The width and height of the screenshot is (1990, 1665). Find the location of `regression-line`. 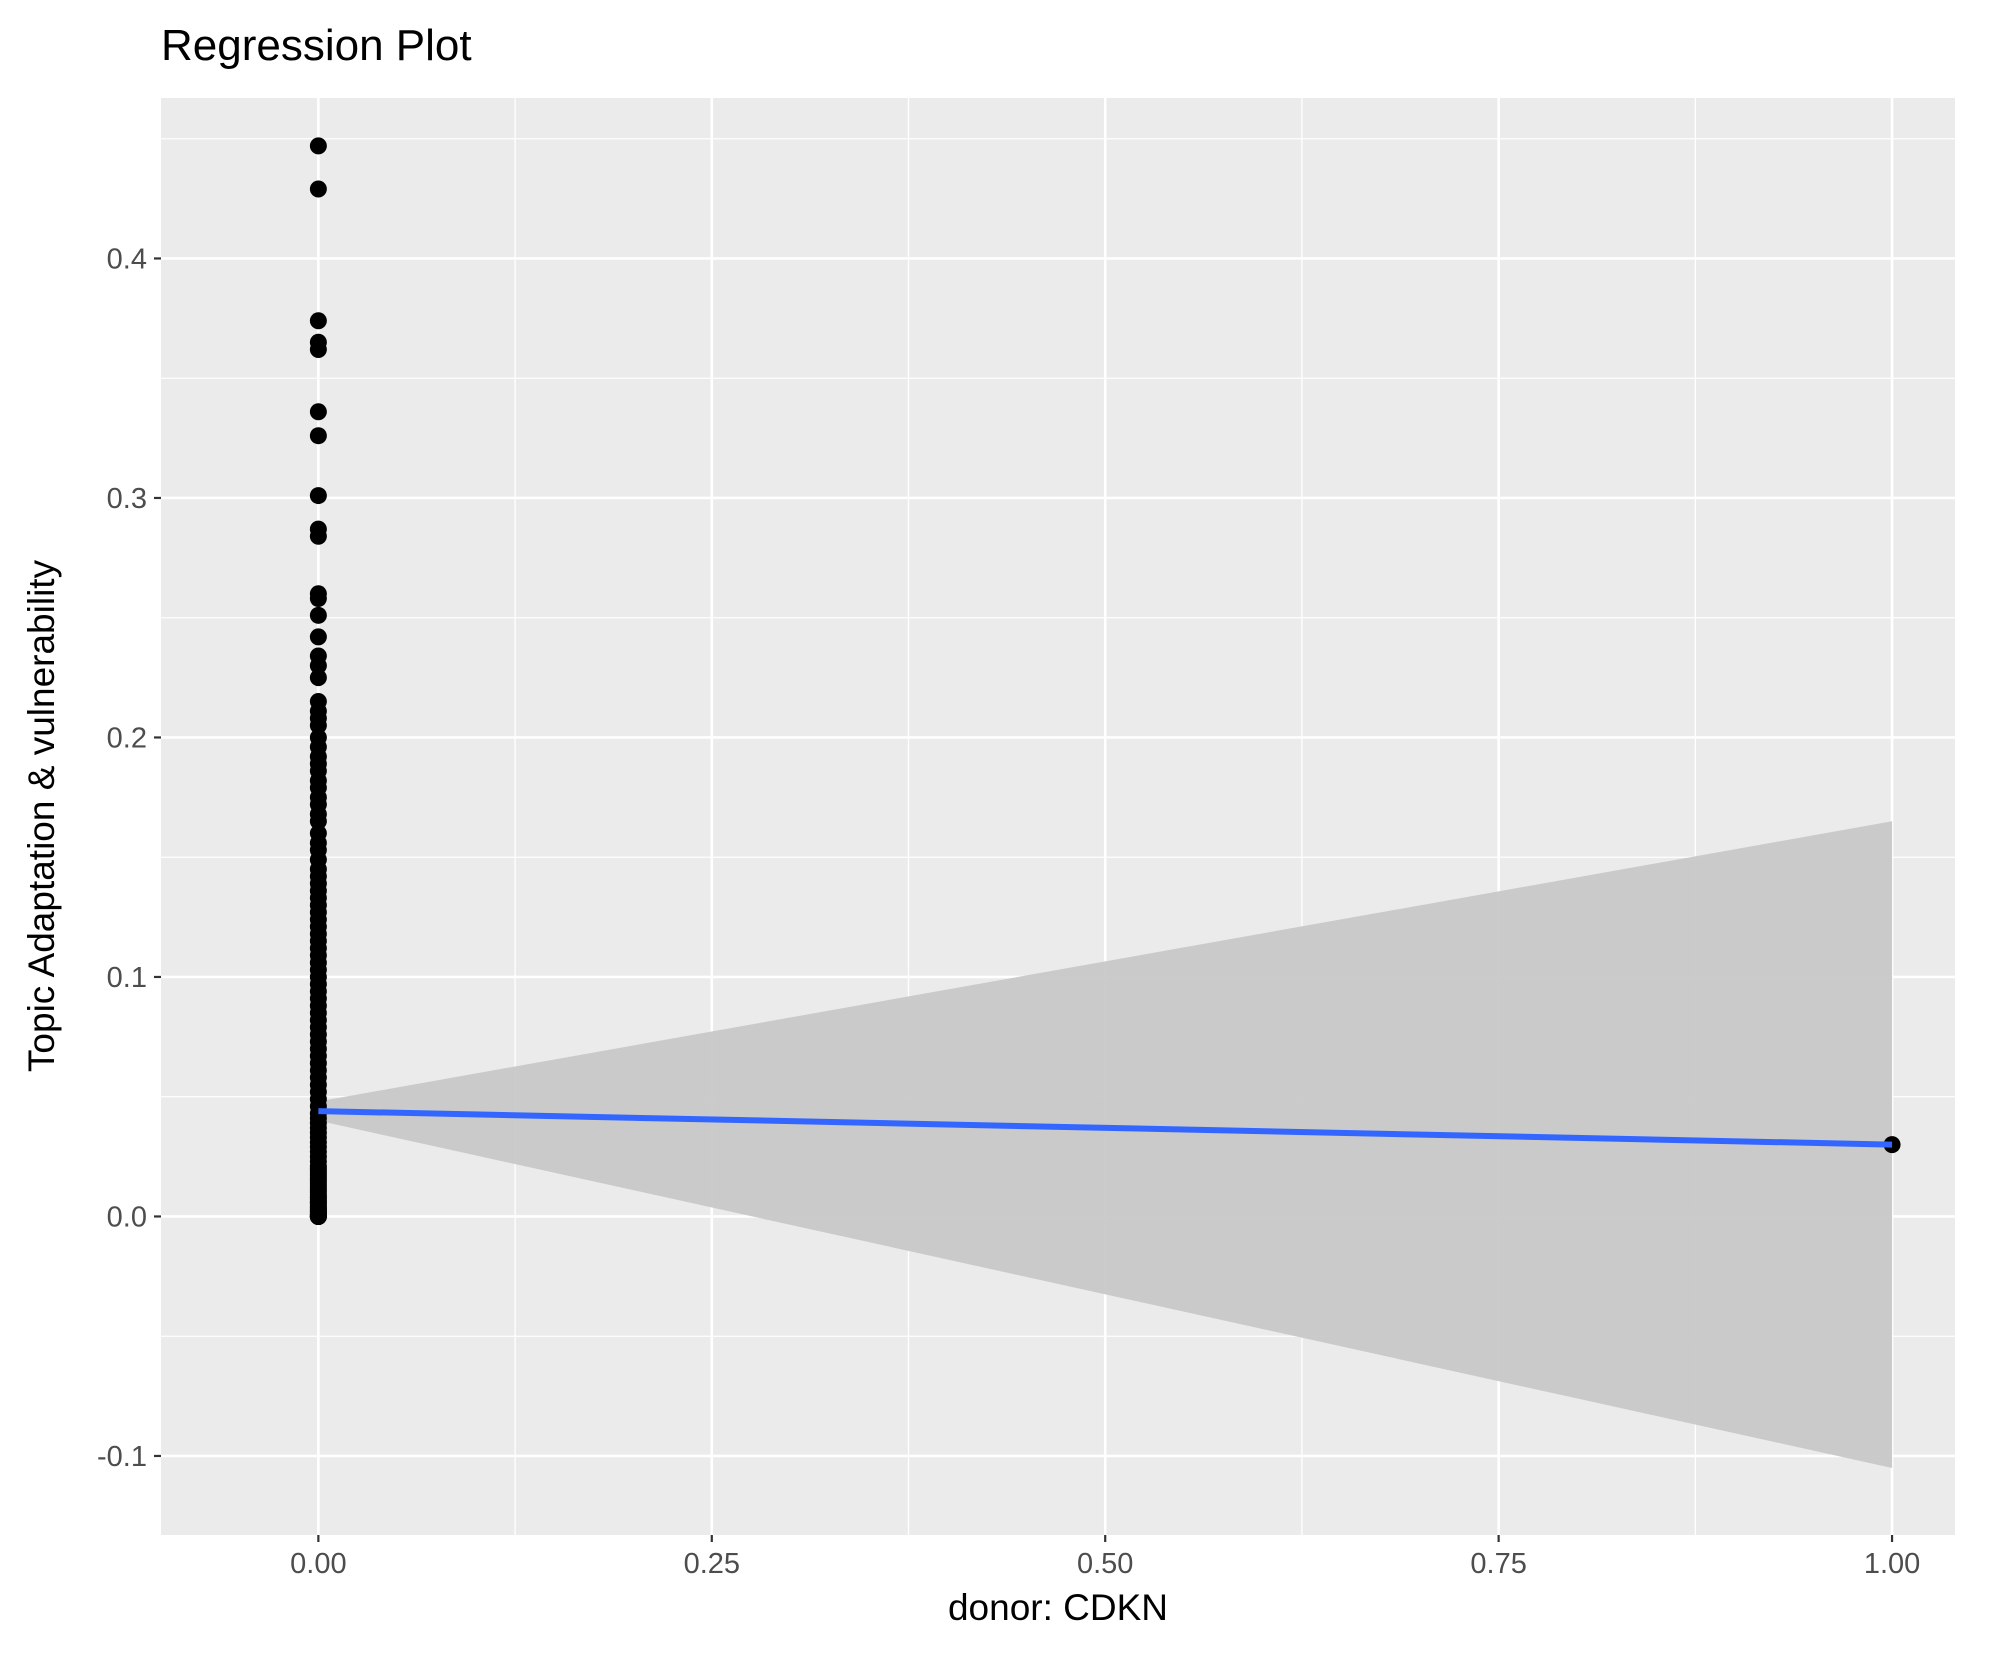

regression-line is located at coordinates (1105, 1128).